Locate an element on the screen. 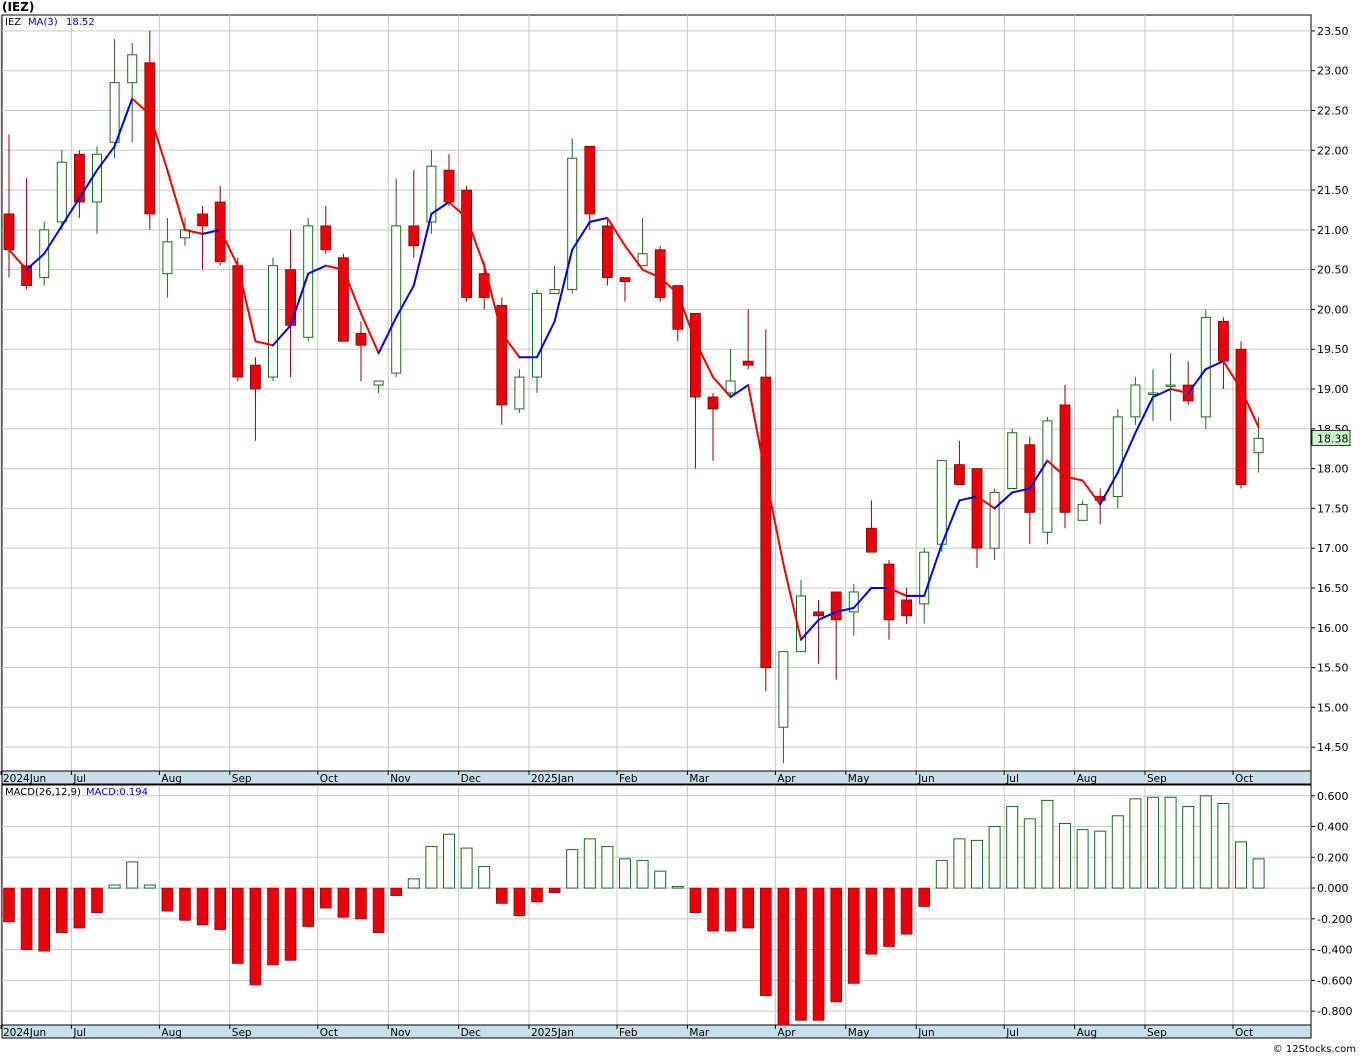 The width and height of the screenshot is (1360, 1056). copyright-text: © 12Stocks.com is located at coordinates (1314, 1049).